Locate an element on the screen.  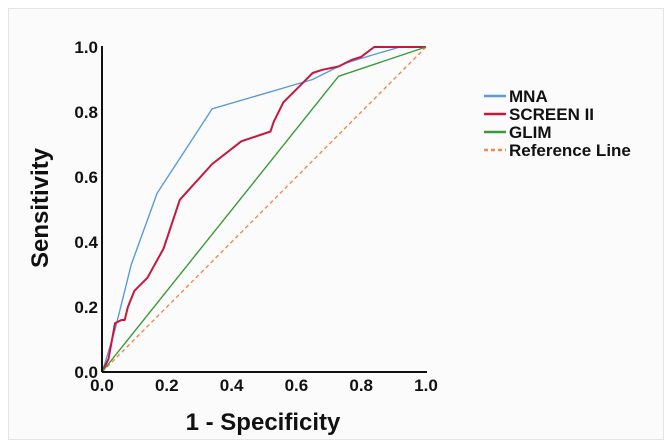
y-tick-label: 0.2 is located at coordinates (86, 307).